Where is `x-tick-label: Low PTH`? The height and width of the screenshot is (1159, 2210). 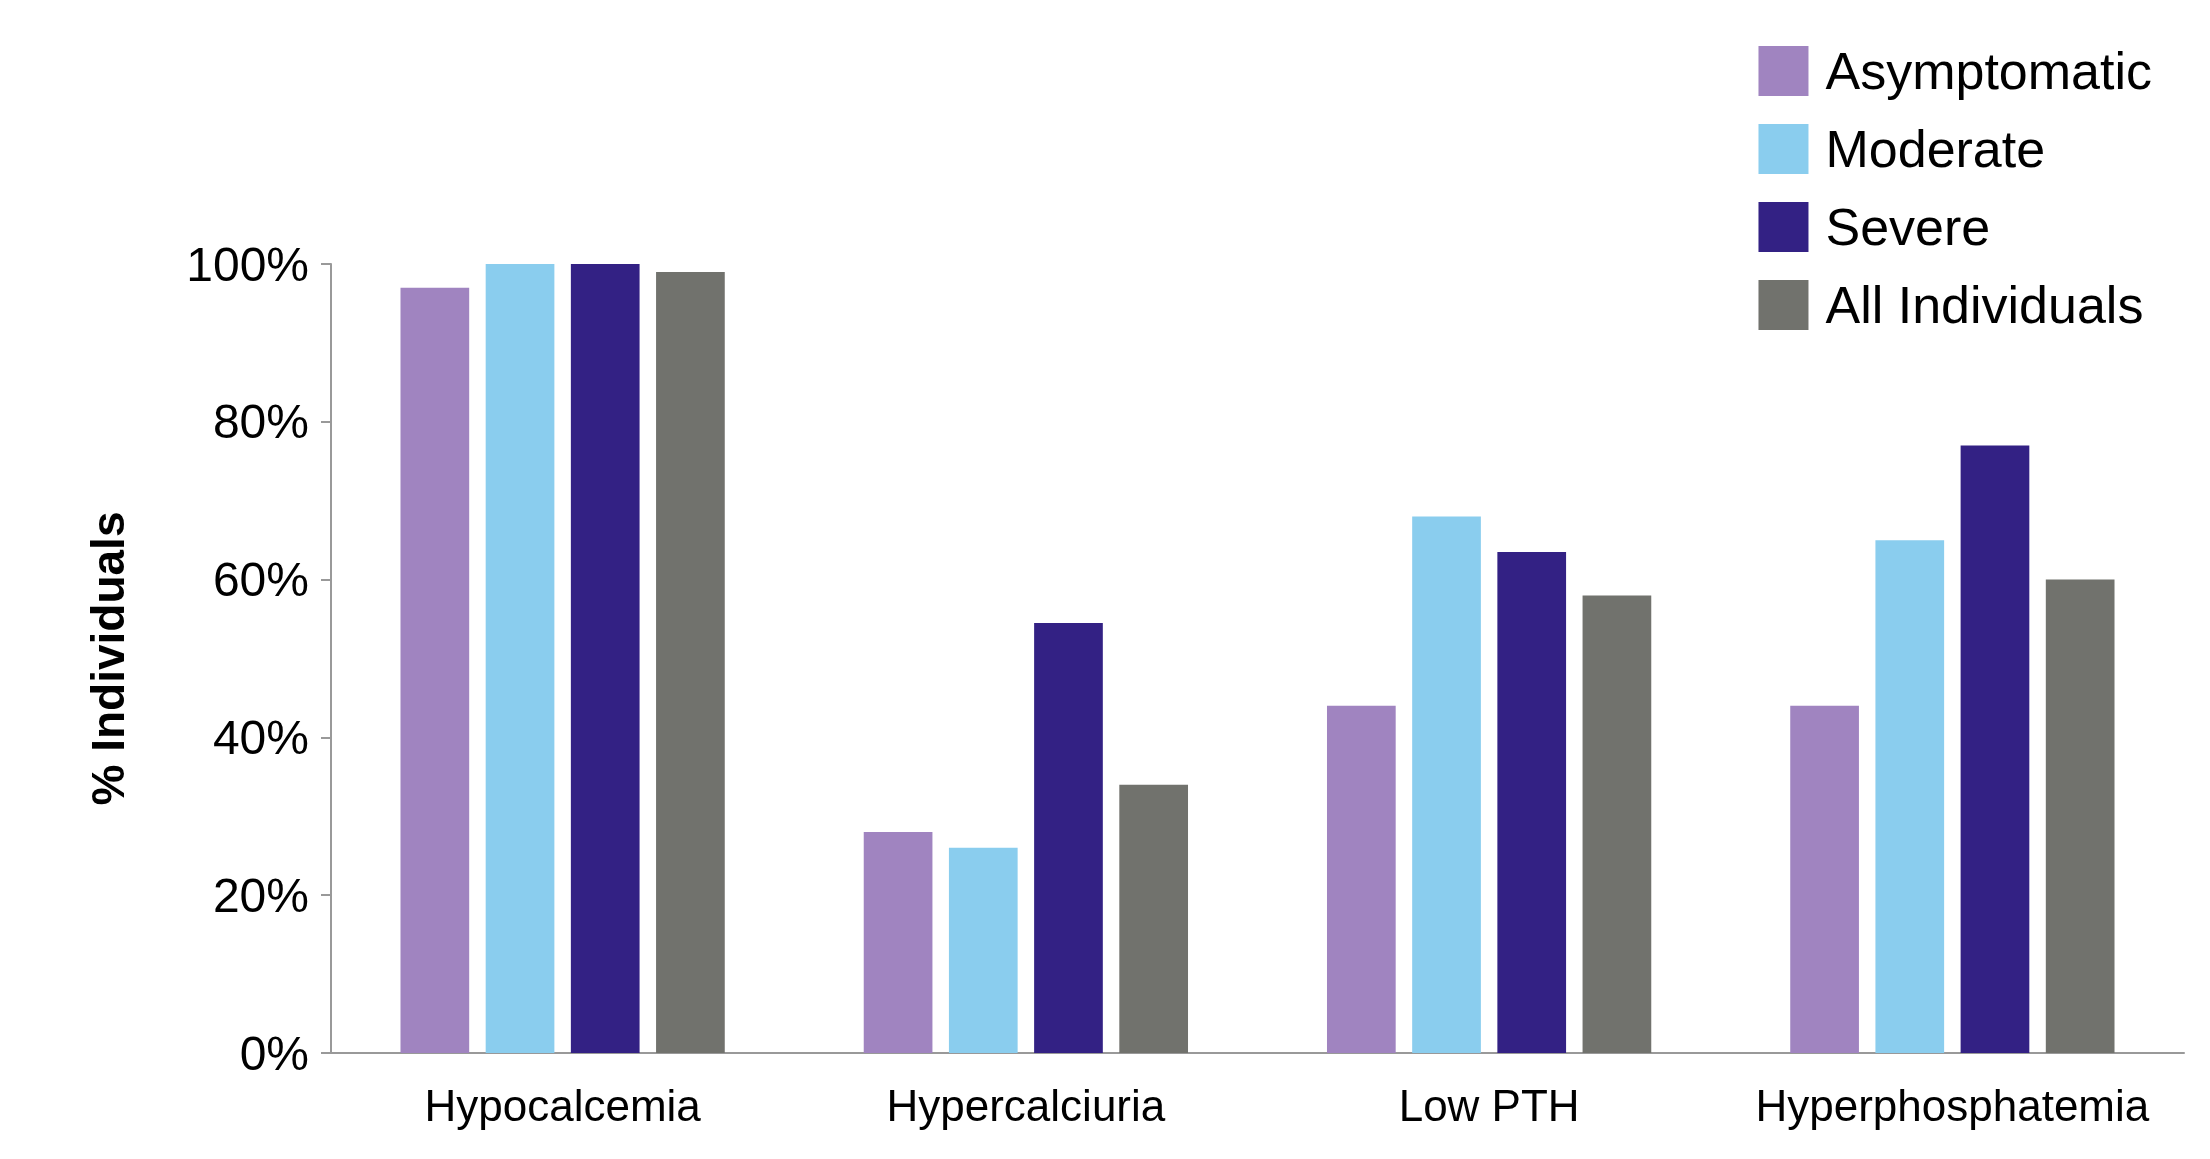
x-tick-label: Low PTH is located at coordinates (1489, 1105).